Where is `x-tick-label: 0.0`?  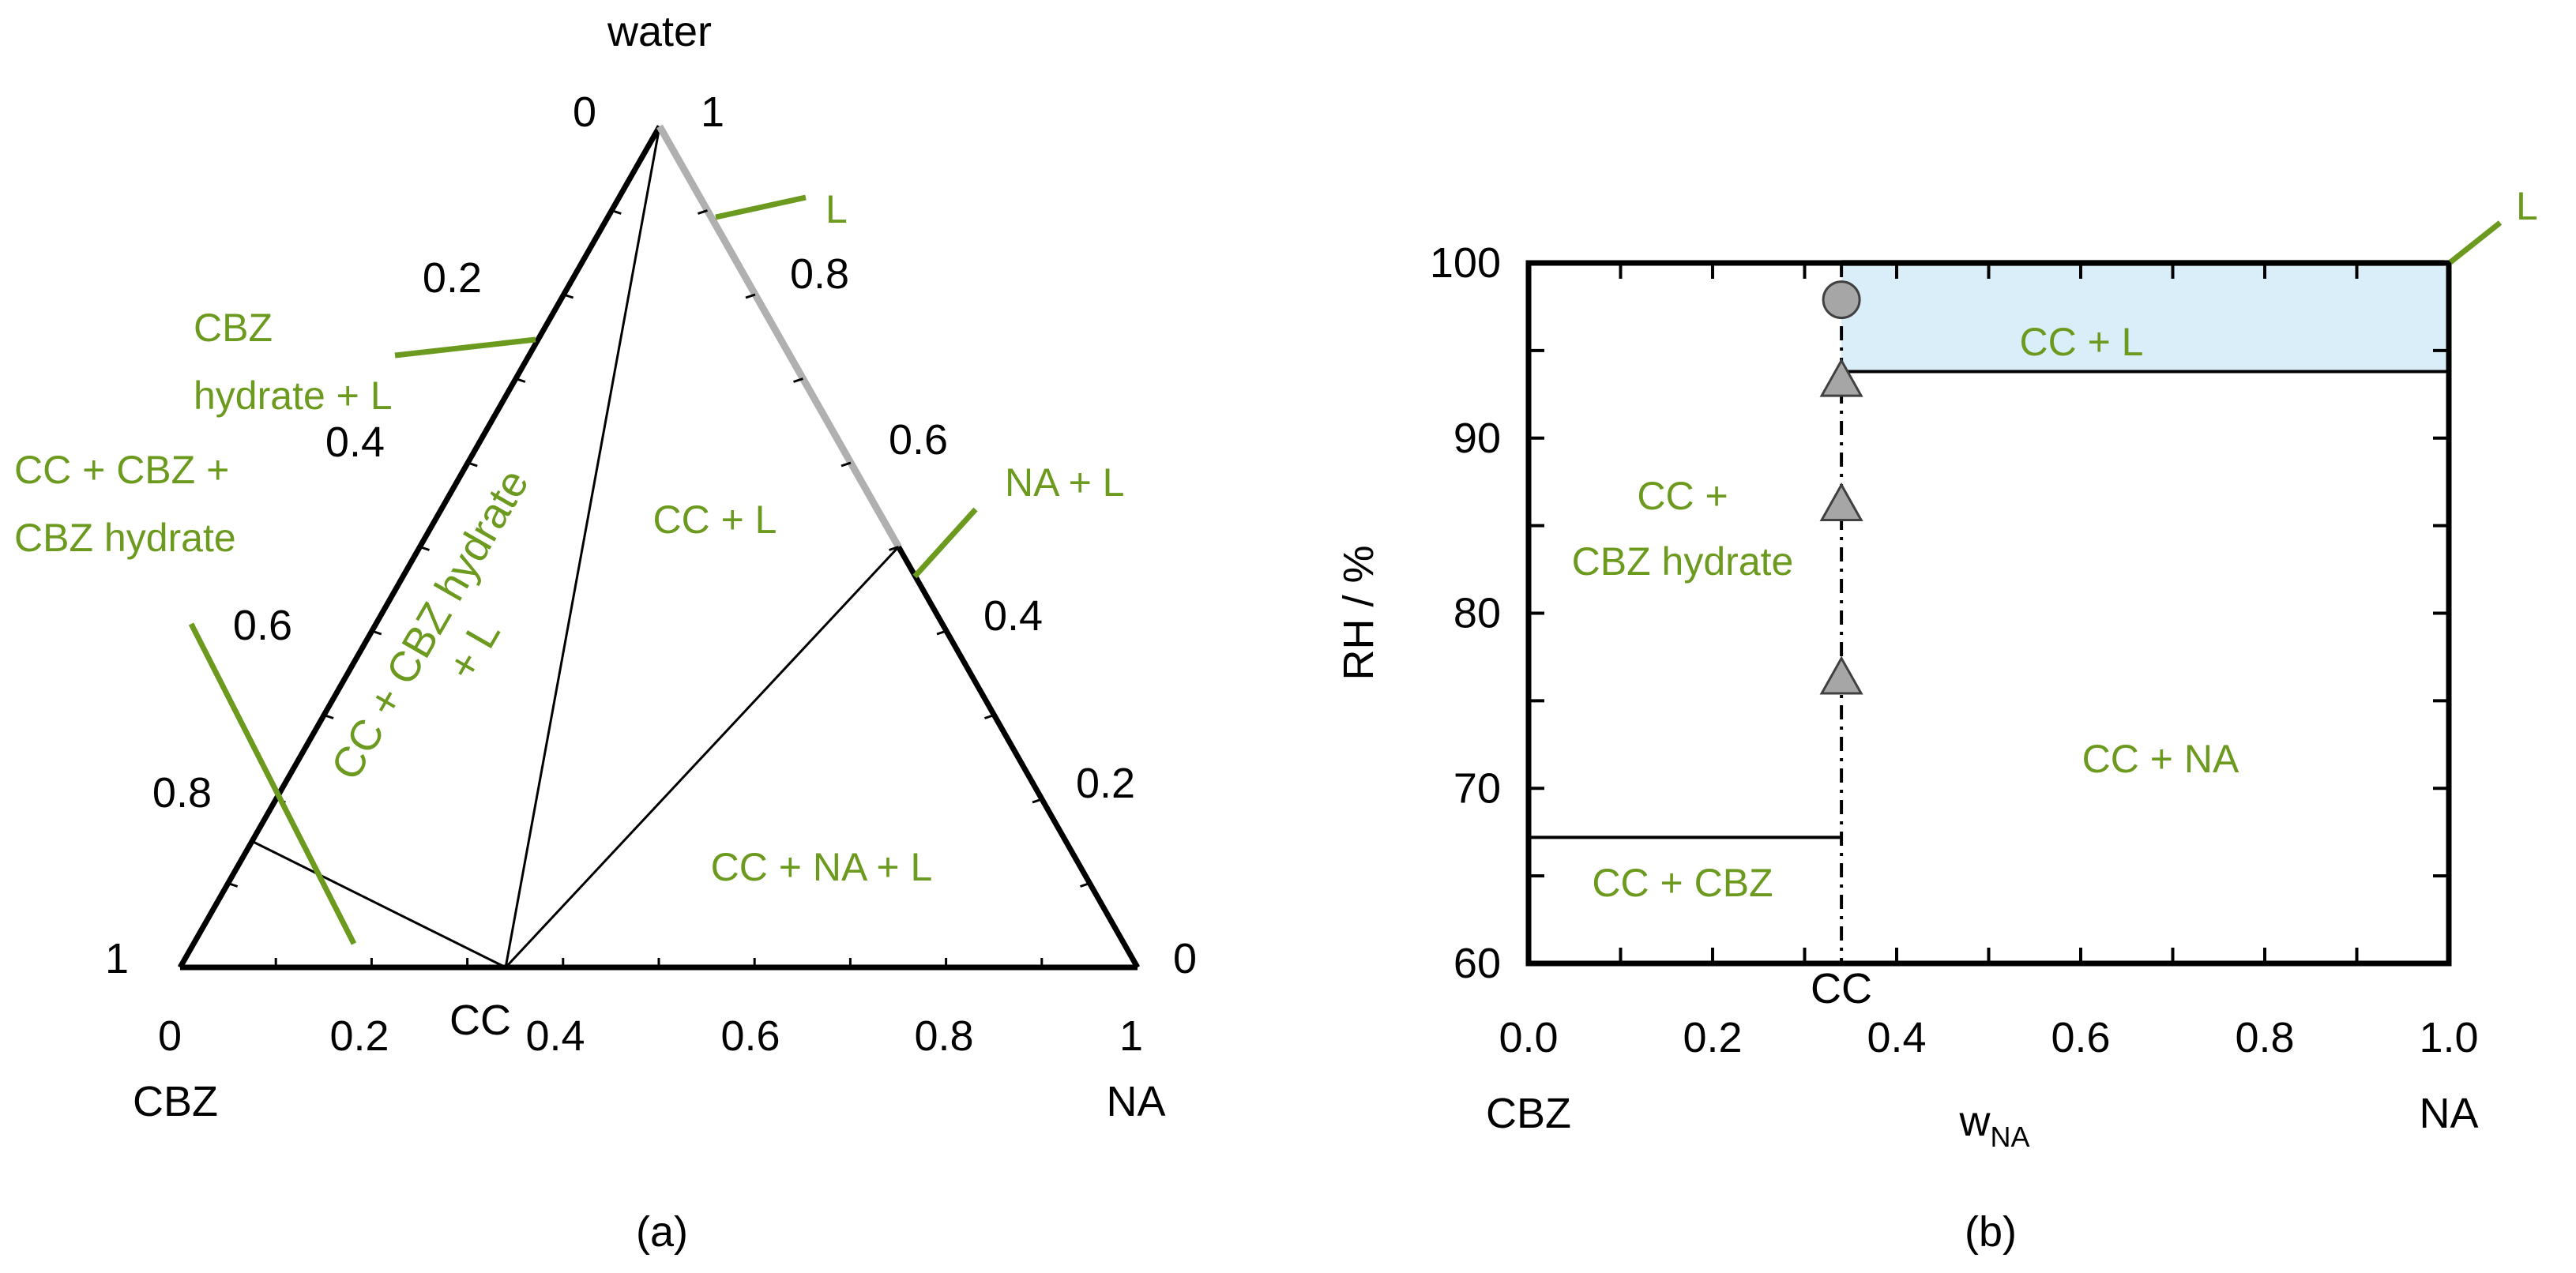 x-tick-label: 0.0 is located at coordinates (1528, 1038).